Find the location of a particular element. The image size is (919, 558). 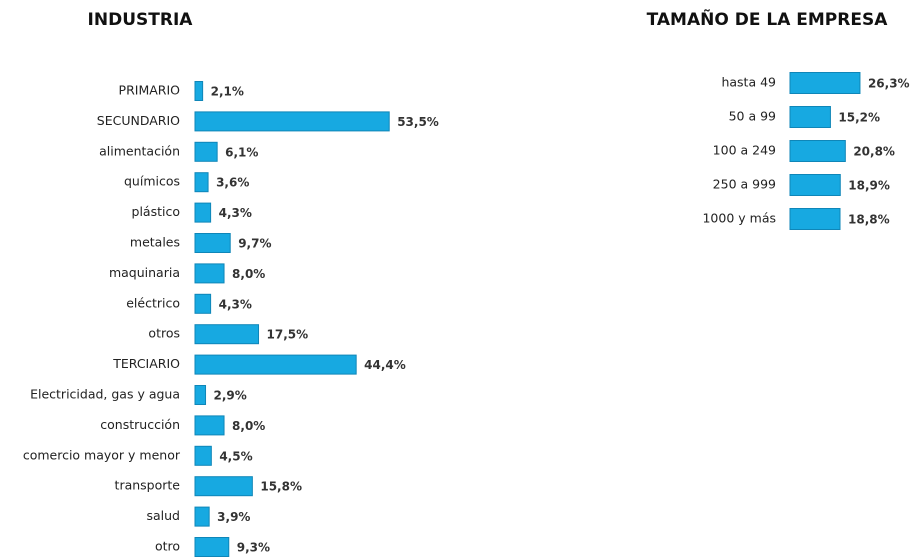

value-label: 15,2% is located at coordinates (859, 118).